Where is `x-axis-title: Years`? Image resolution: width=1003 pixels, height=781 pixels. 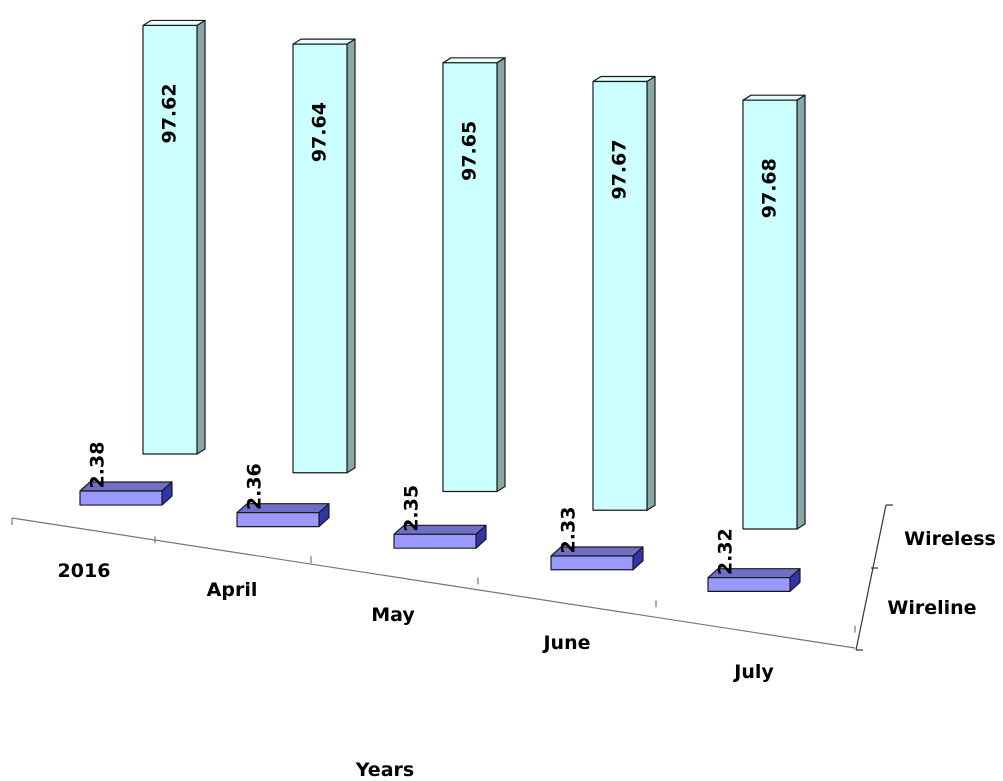
x-axis-title: Years is located at coordinates (384, 770).